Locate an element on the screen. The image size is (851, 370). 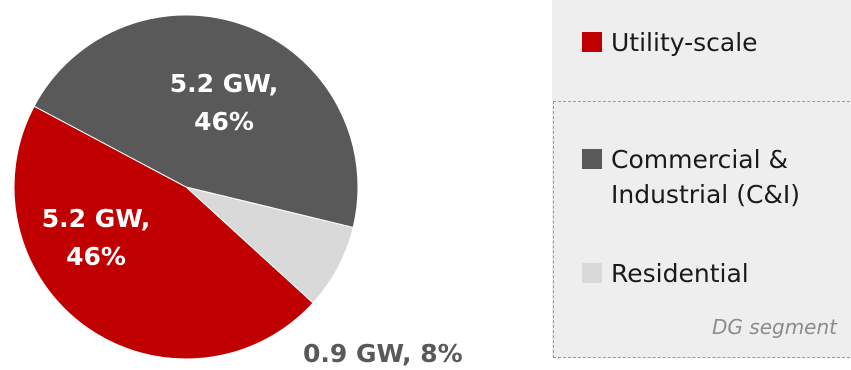
slice-label-residential: 0.9 GW, 8% is located at coordinates (383, 353).